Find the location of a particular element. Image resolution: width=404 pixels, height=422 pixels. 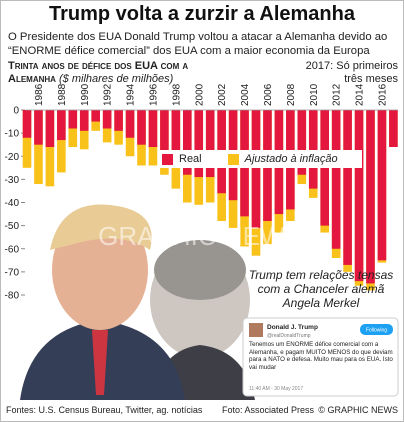

tweet-avatar is located at coordinates (256, 330).